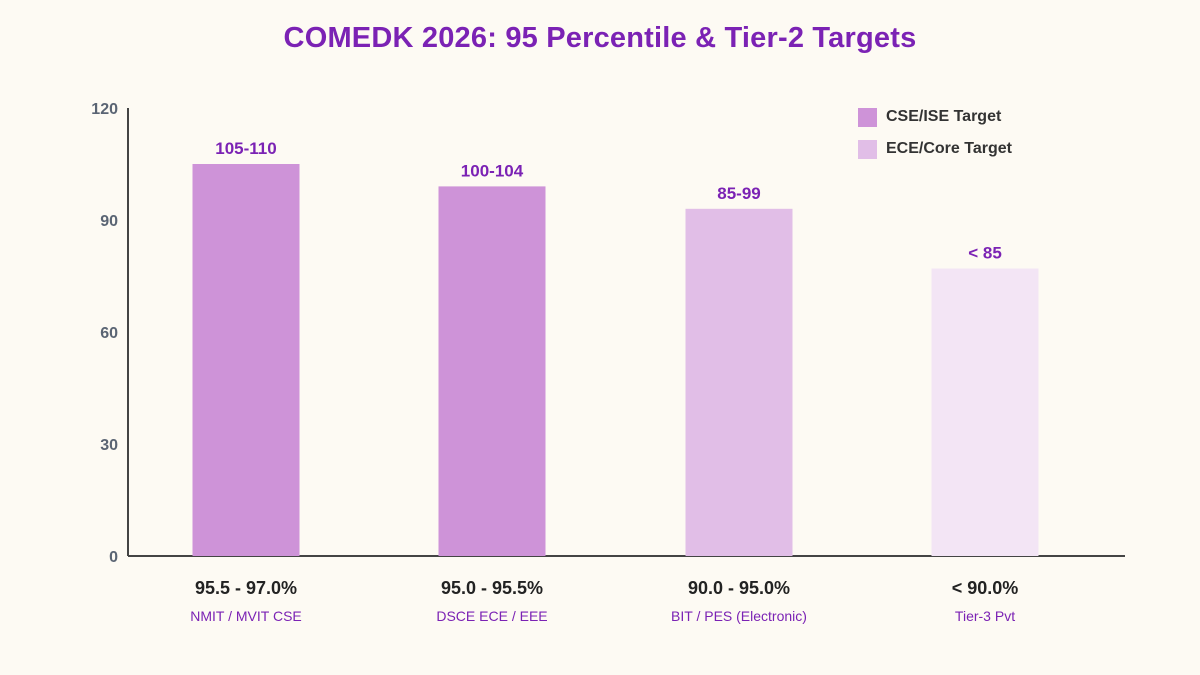 This screenshot has width=1200, height=675. What do you see at coordinates (985, 616) in the screenshot?
I see `x-category-sublabel: Tier-3 Pvt` at bounding box center [985, 616].